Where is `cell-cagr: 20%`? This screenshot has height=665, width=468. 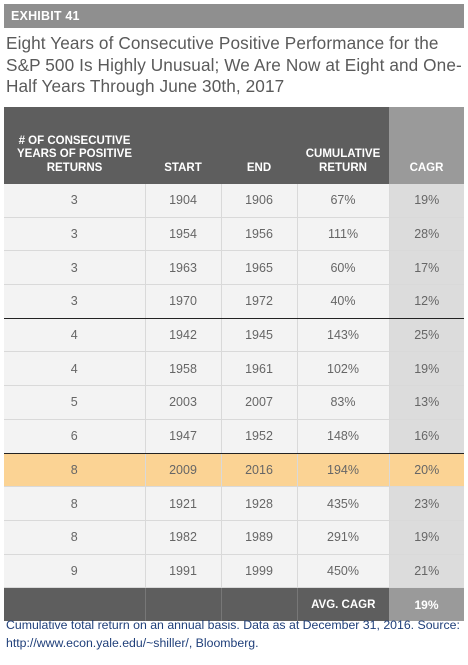 cell-cagr: 20% is located at coordinates (426, 470).